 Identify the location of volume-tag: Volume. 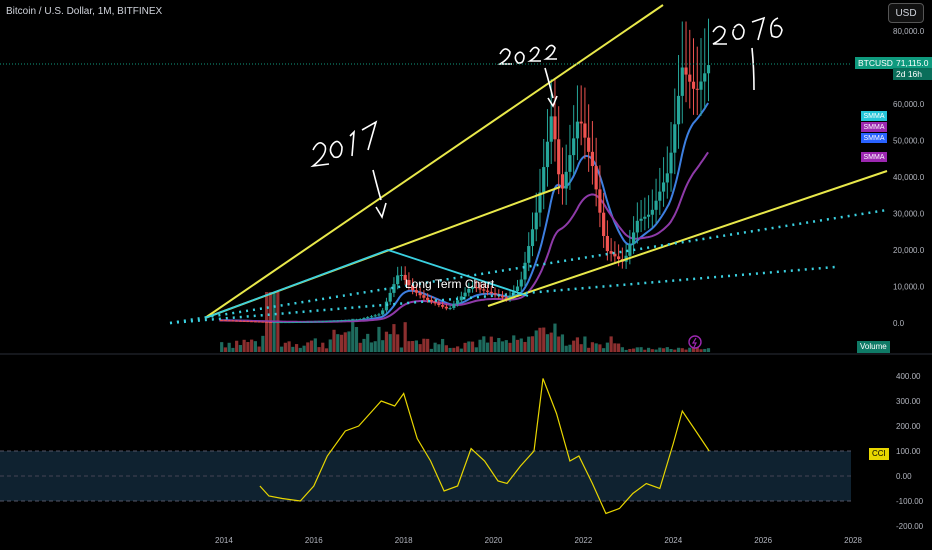
(873, 347).